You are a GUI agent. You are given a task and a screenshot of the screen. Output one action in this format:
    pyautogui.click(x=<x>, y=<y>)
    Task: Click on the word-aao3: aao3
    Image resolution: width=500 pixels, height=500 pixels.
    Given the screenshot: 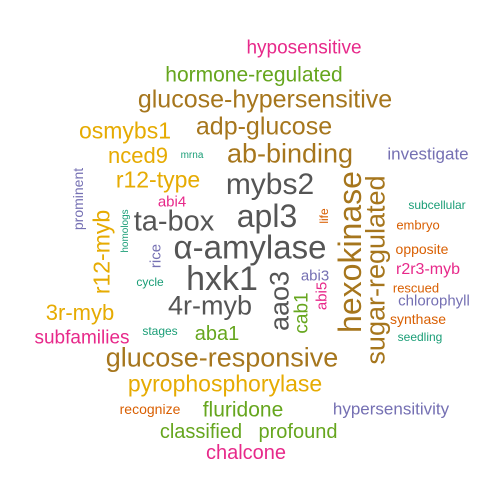 What is the action you would take?
    pyautogui.click(x=279, y=301)
    